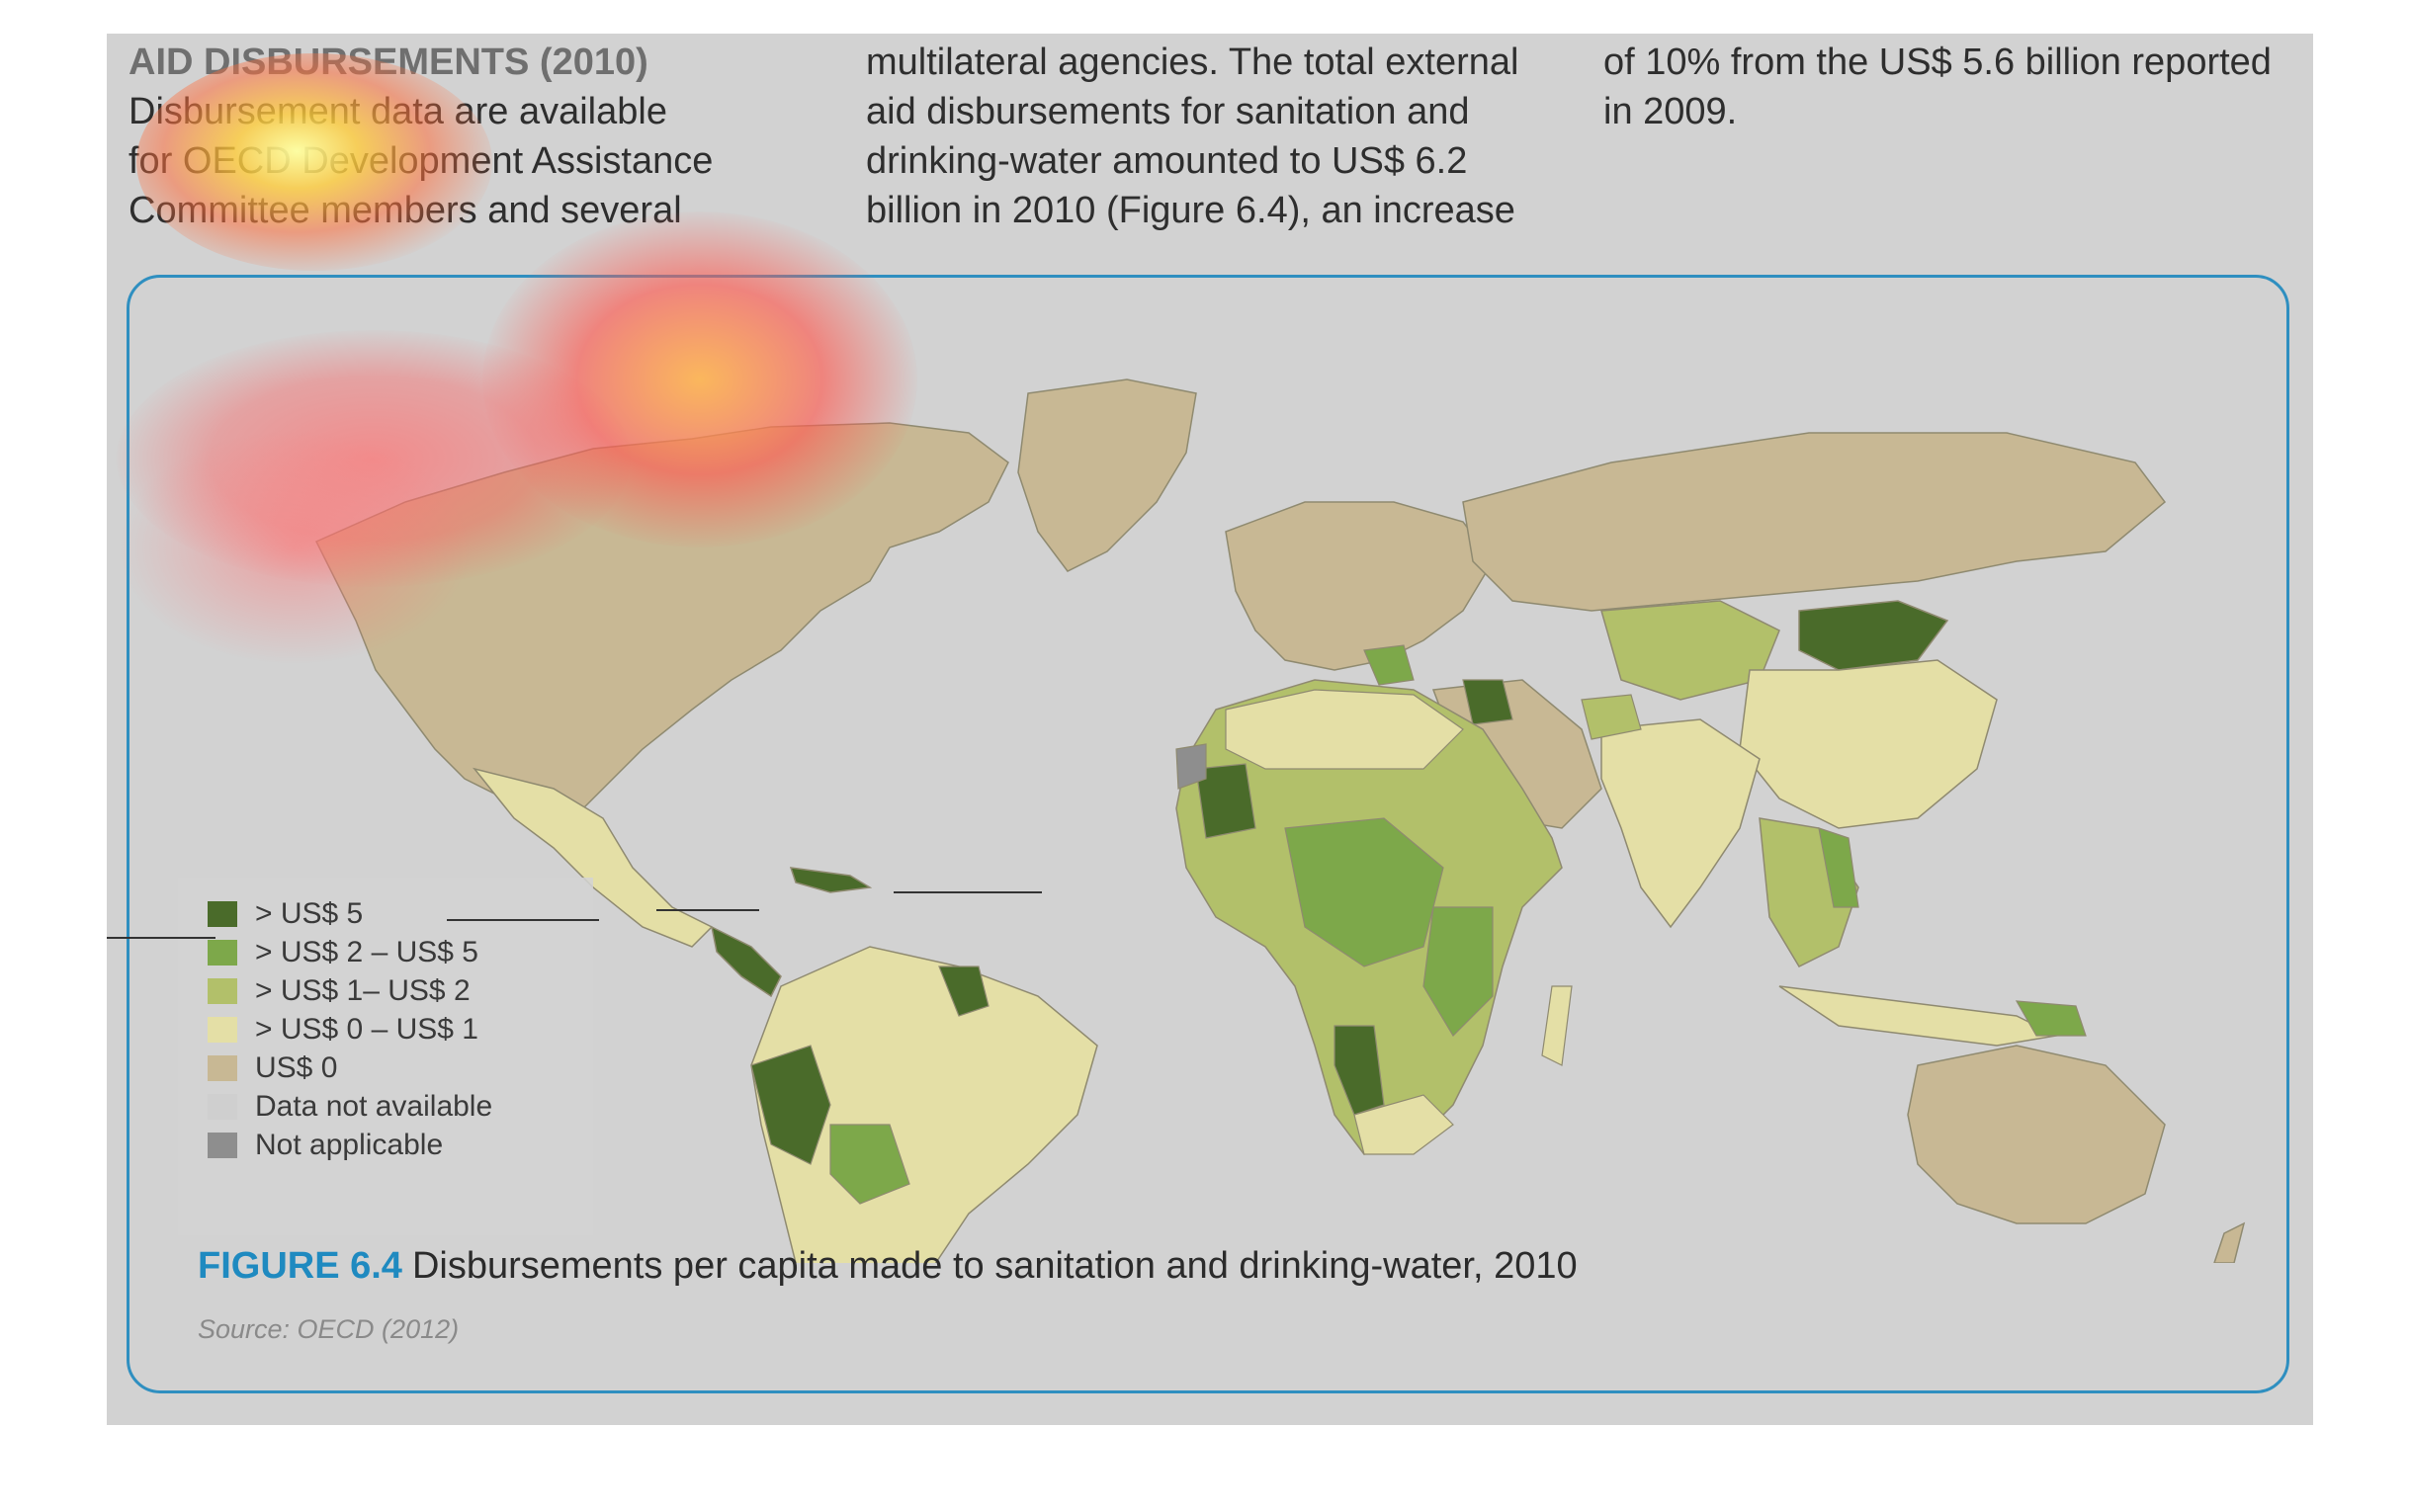  Describe the element at coordinates (831, 880) in the screenshot. I see `map-region-caribbean` at that location.